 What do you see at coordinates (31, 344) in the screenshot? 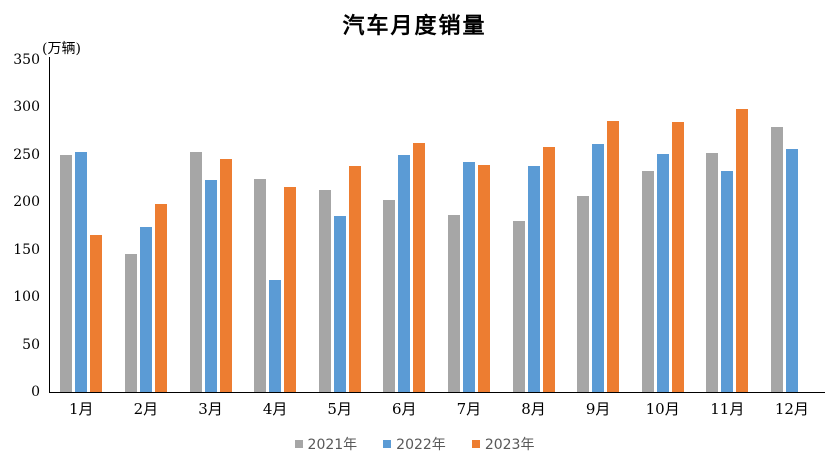
I see `y-tick-label: 50` at bounding box center [31, 344].